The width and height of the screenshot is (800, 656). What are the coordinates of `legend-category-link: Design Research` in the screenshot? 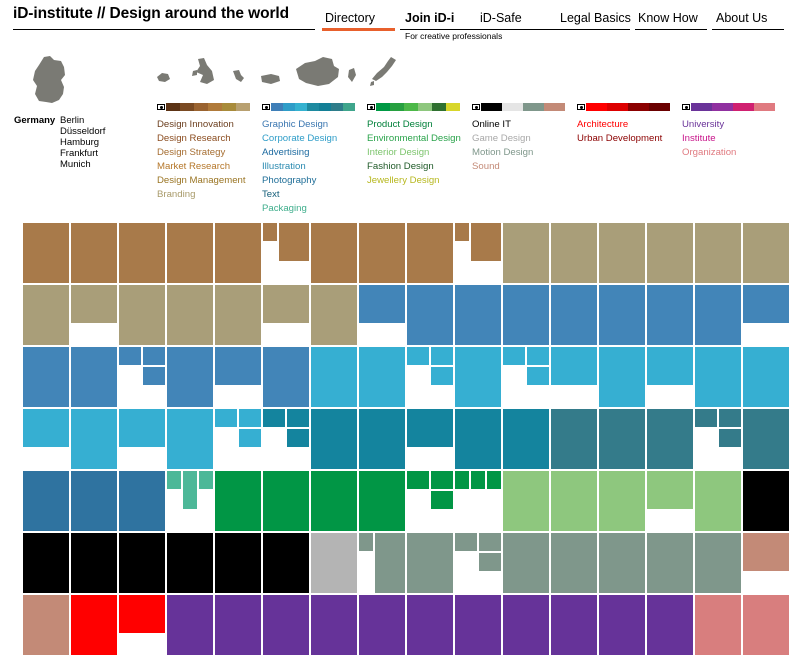 It's located at (194, 138).